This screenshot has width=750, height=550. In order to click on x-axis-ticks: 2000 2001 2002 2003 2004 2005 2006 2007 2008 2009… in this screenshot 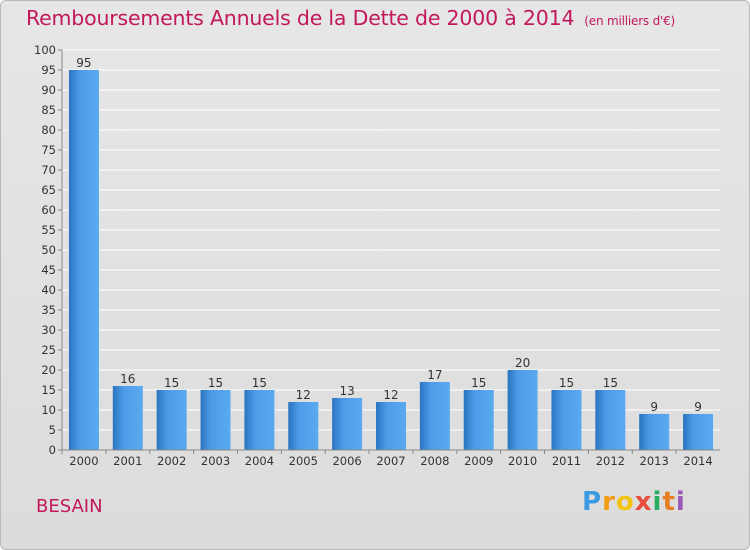, I will do `click(387, 459)`.